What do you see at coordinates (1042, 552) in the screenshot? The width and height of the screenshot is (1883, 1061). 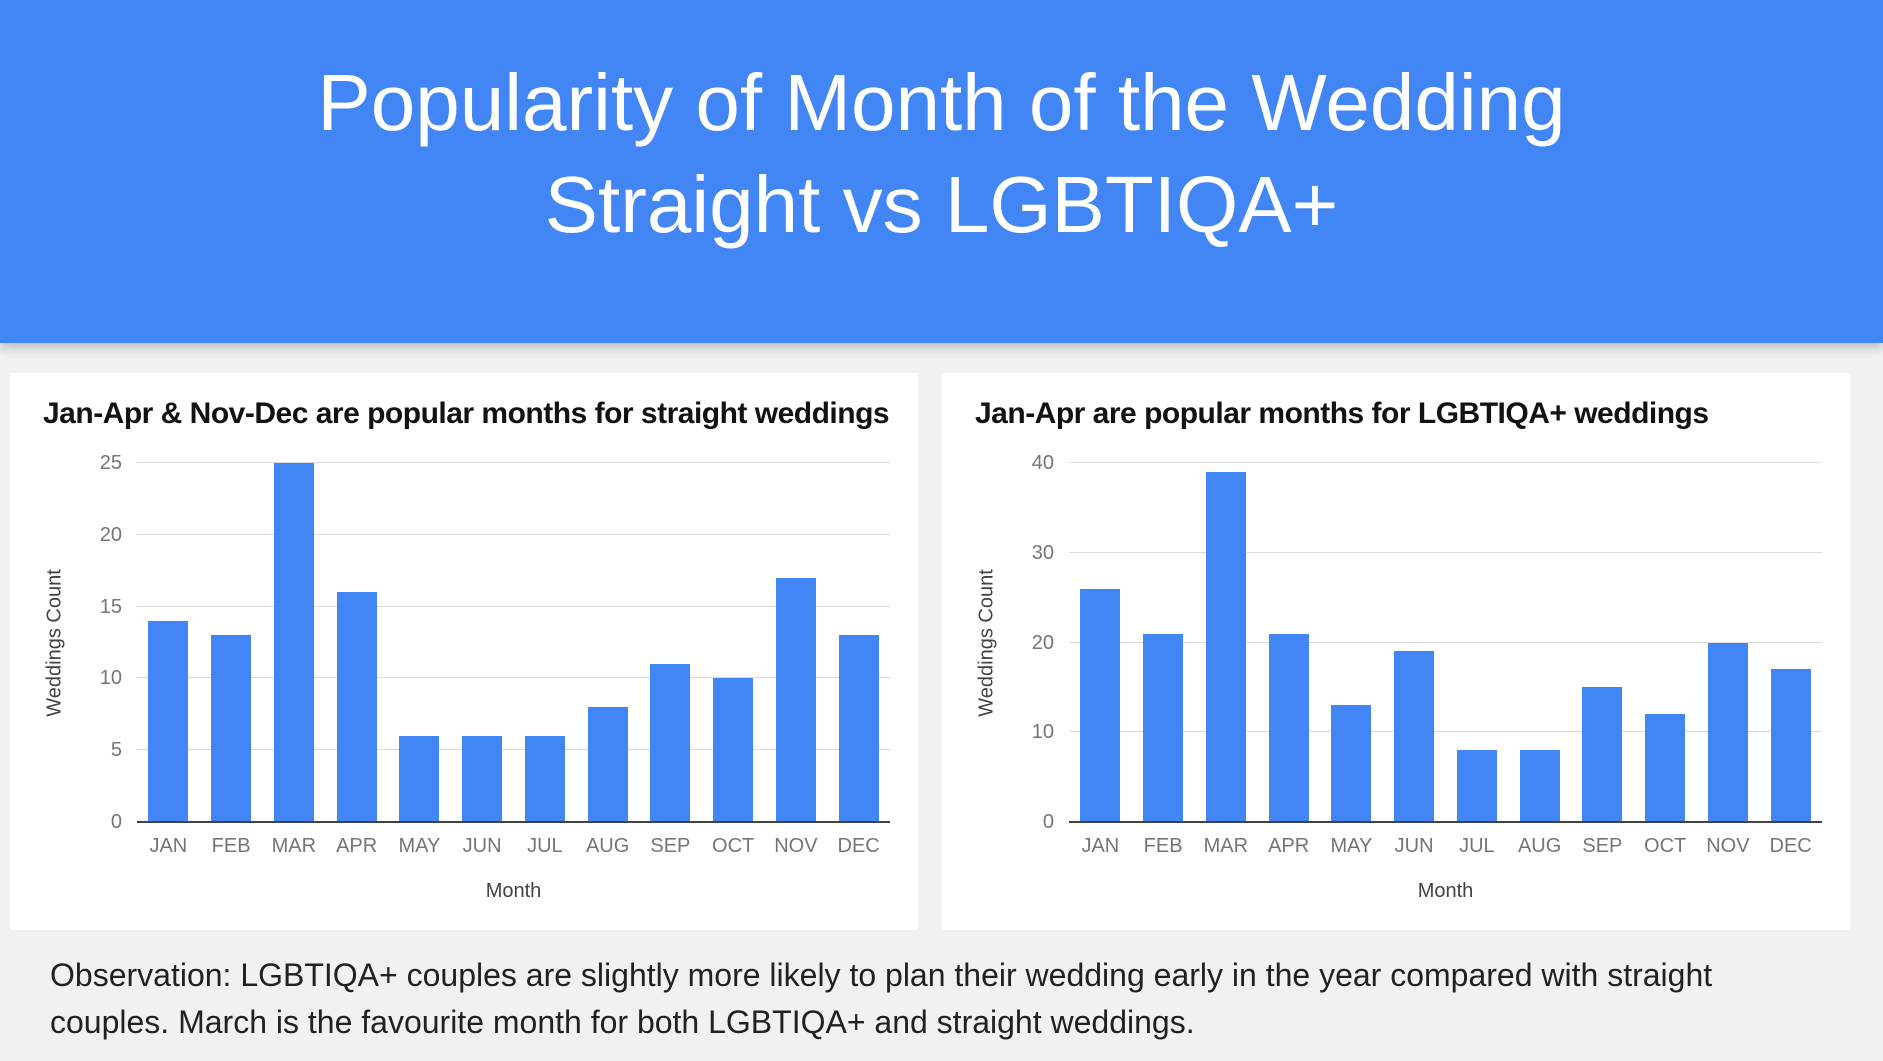 I see `y-tick-label: 30` at bounding box center [1042, 552].